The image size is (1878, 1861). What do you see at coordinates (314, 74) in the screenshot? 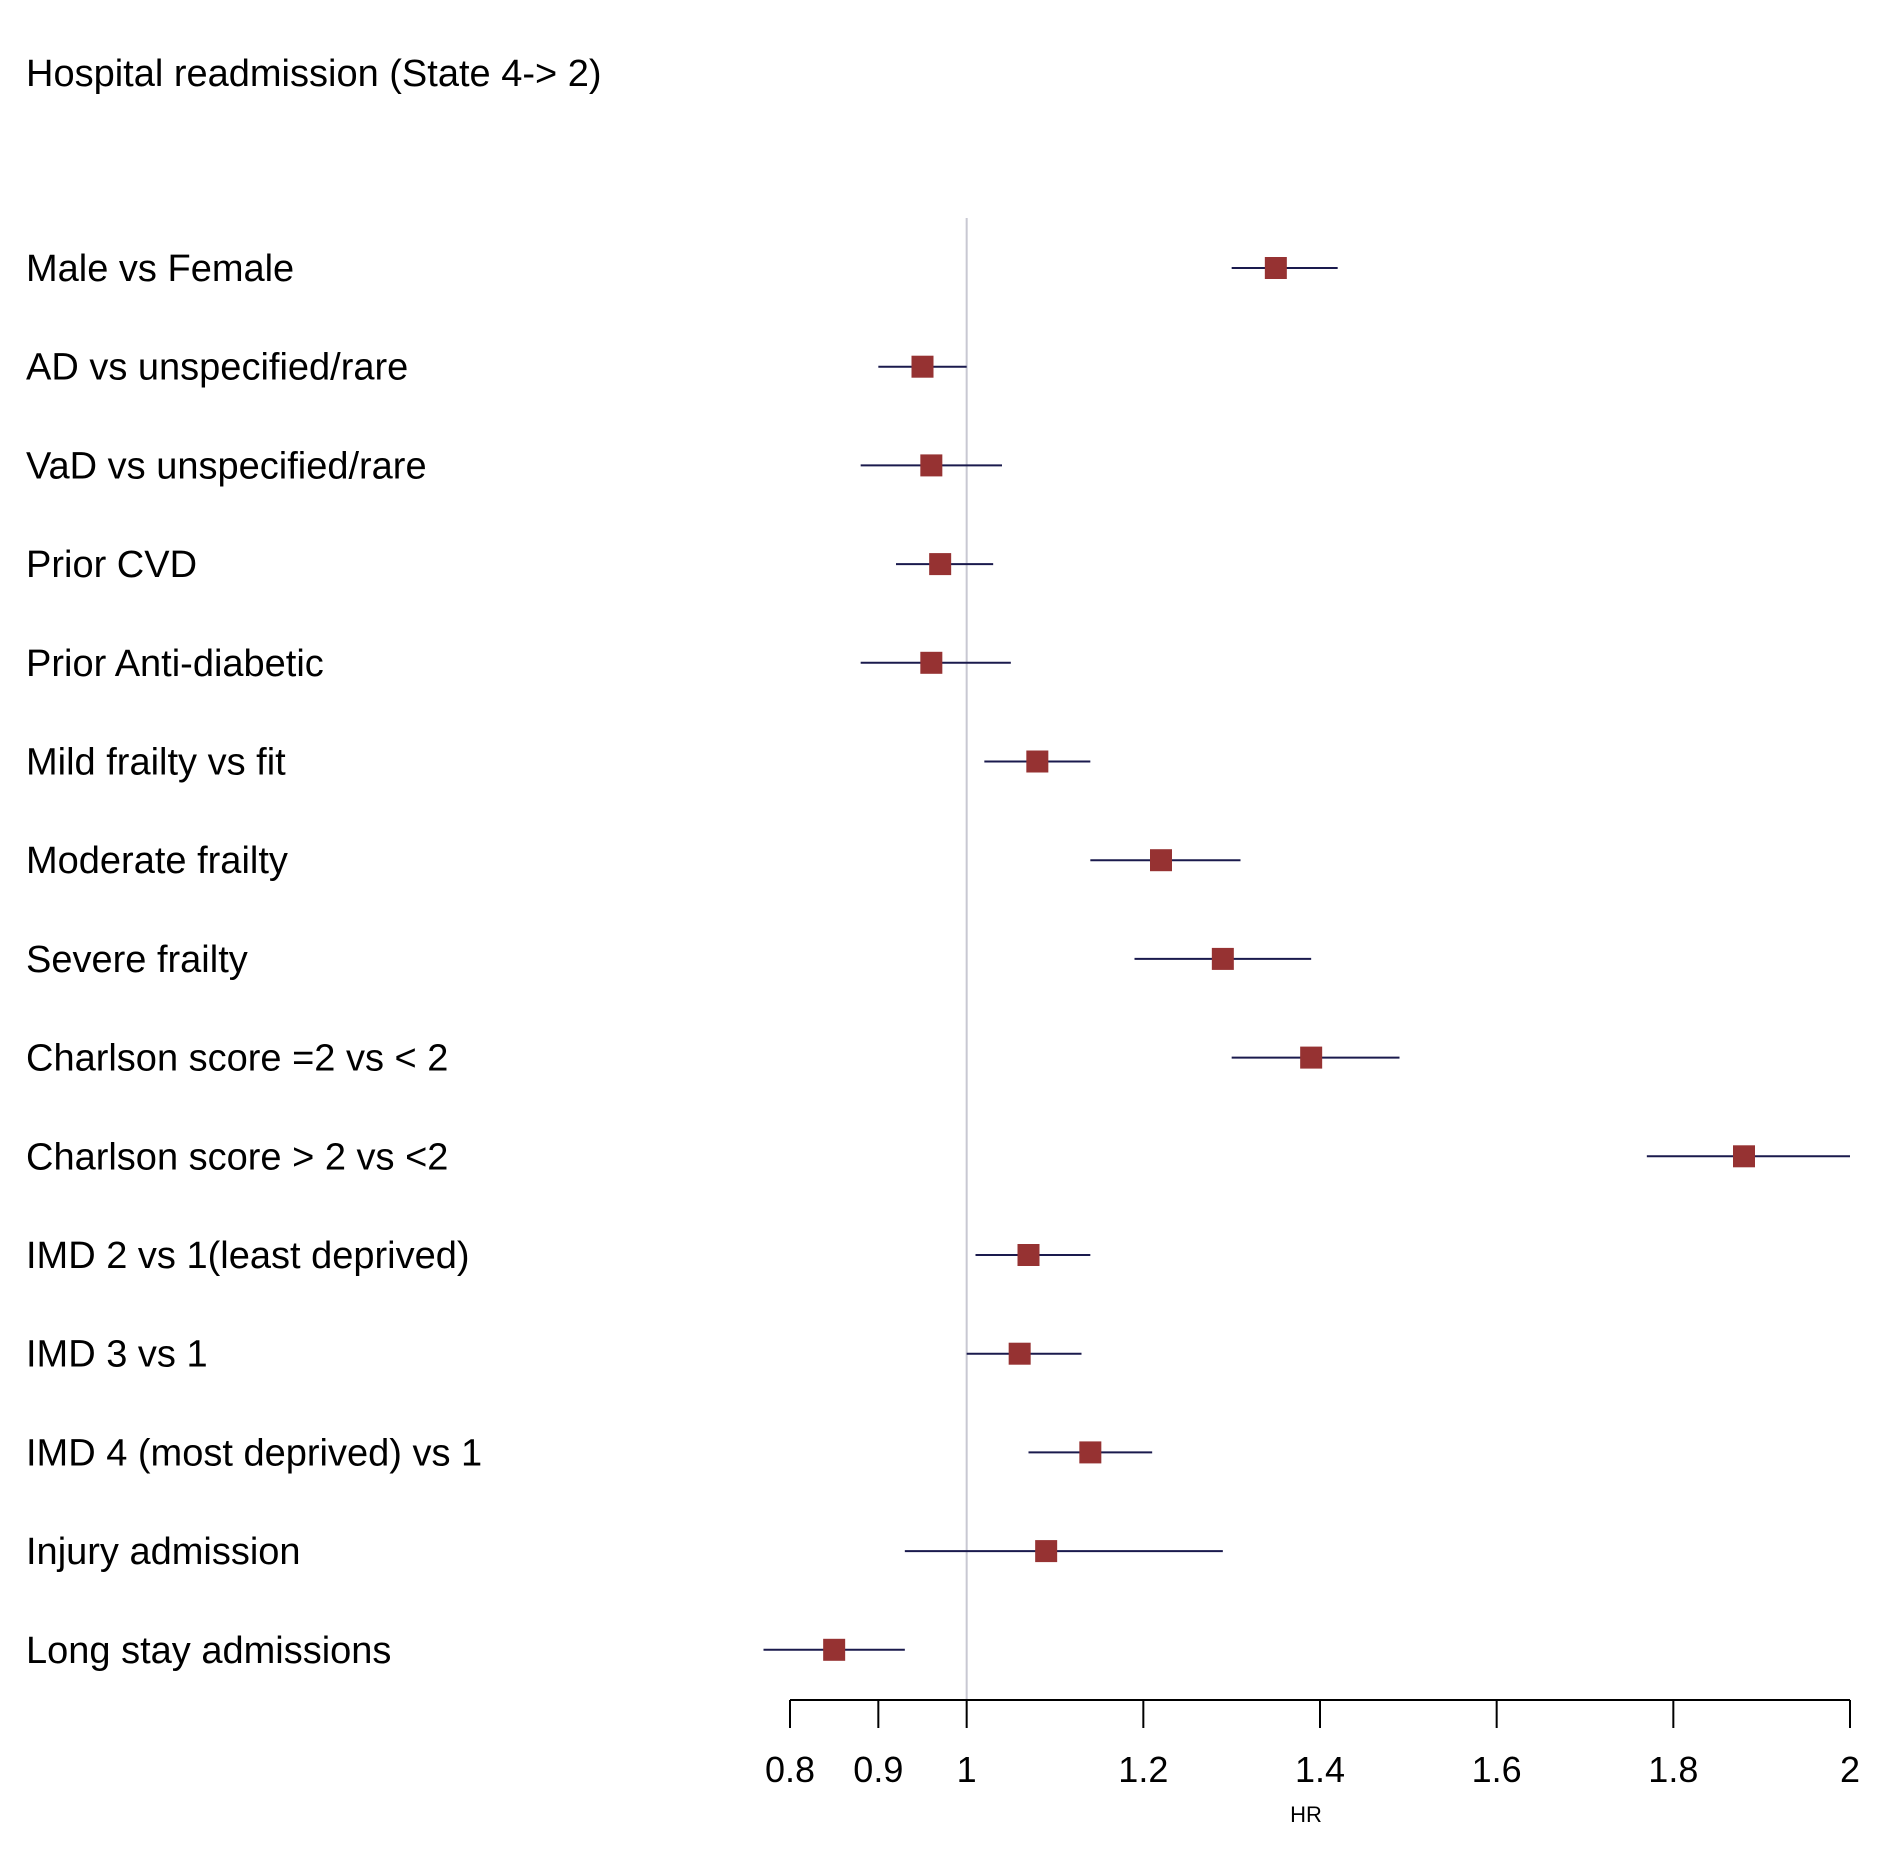
I see `chart-title: Hospital readmission (State 4-> 2)` at bounding box center [314, 74].